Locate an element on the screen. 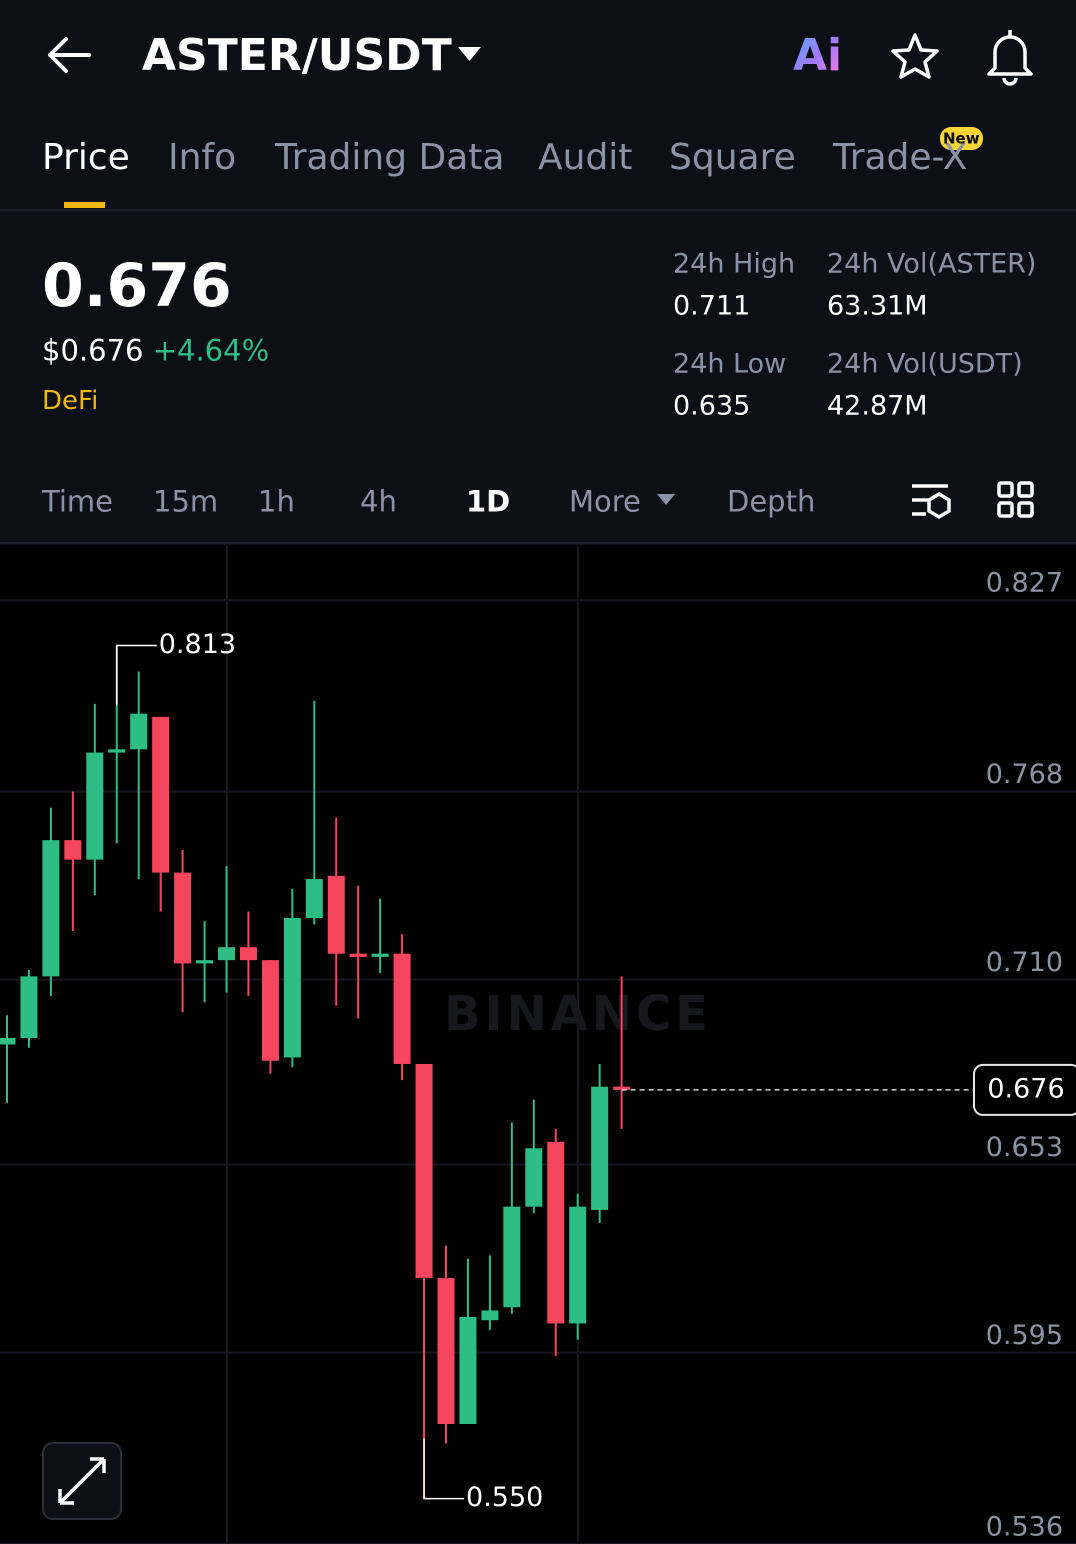  tab: Info is located at coordinates (202, 157).